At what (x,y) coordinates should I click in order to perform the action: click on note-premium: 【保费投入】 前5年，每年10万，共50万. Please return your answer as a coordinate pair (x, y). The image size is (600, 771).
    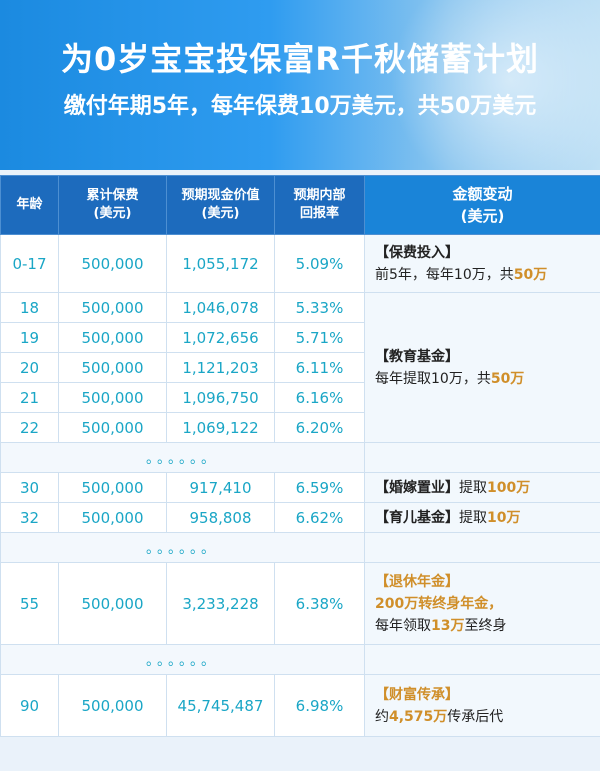
    Looking at the image, I should click on (482, 263).